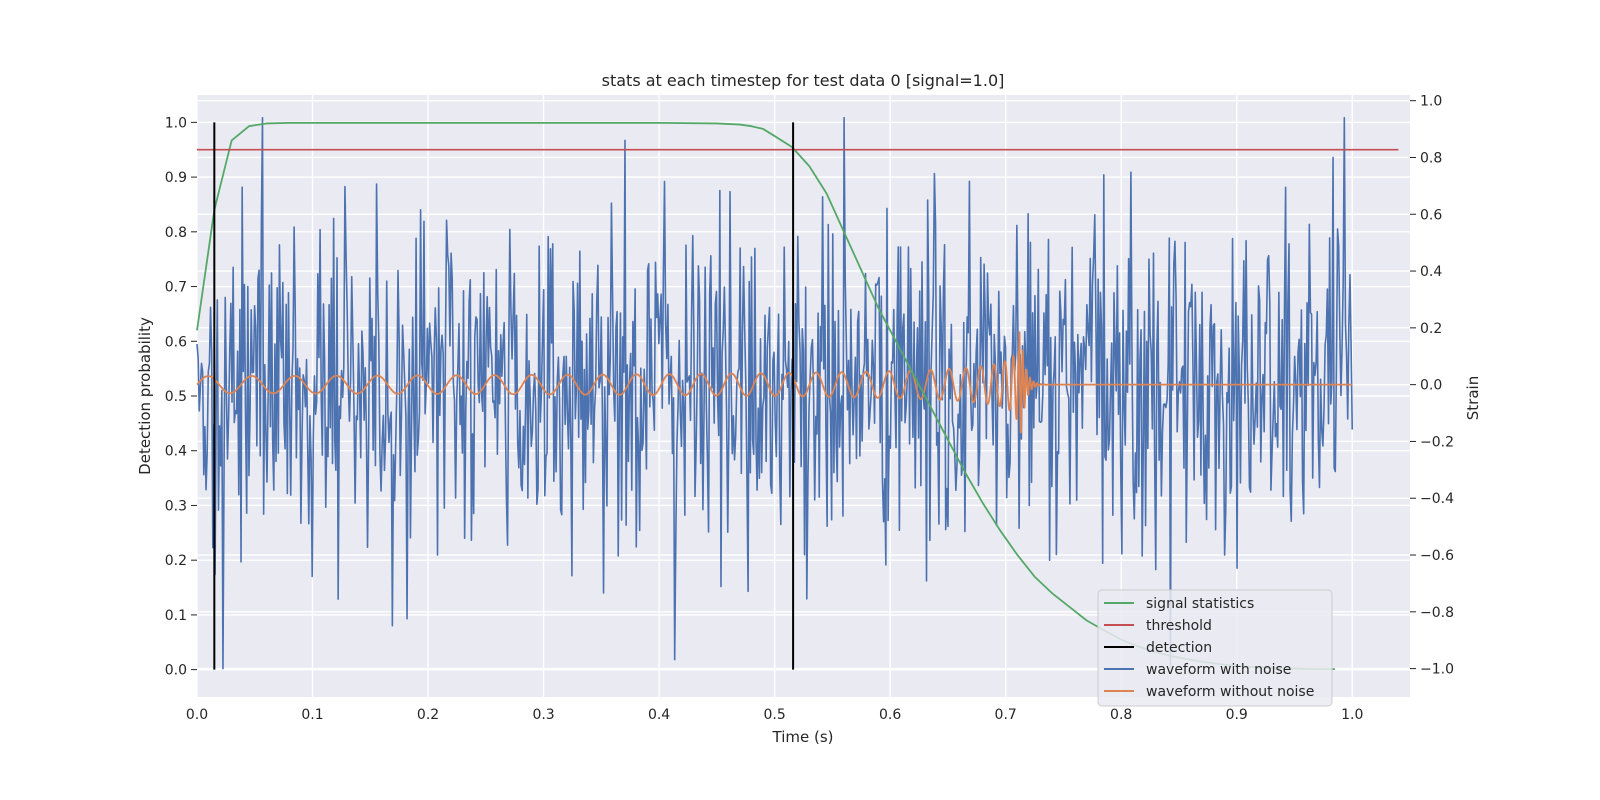 The width and height of the screenshot is (1600, 800). I want to click on y-right-tick-label-3: −0.4, so click(1437, 499).